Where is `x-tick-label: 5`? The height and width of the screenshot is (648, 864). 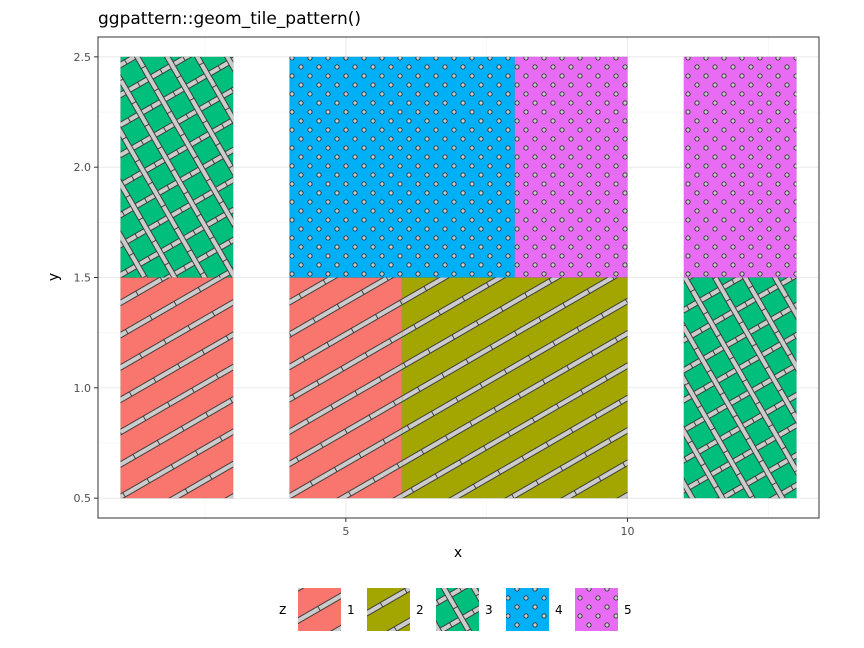
x-tick-label: 5 is located at coordinates (345, 531).